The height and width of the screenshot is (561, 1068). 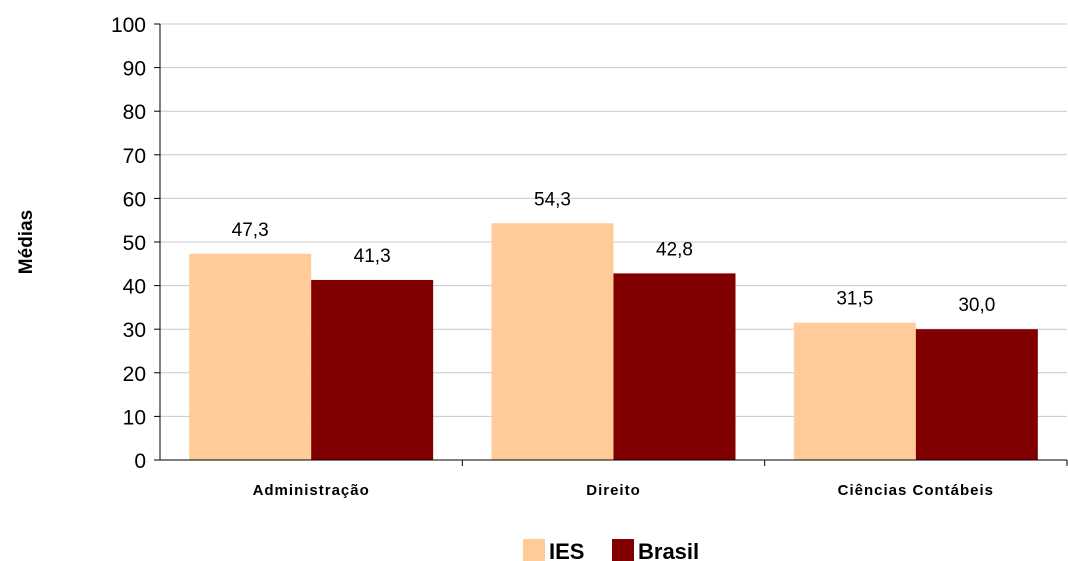 What do you see at coordinates (916, 490) in the screenshot?
I see `x-tick-label: Ciências Contábeis` at bounding box center [916, 490].